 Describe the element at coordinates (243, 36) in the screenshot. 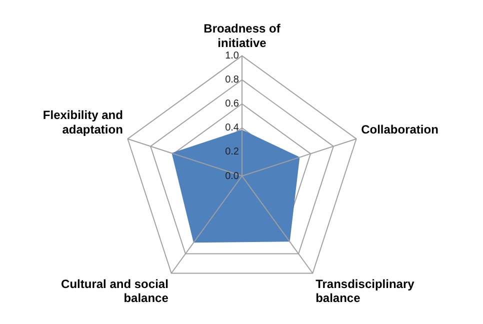

I see `spoke-label: Broadness of initiative` at that location.